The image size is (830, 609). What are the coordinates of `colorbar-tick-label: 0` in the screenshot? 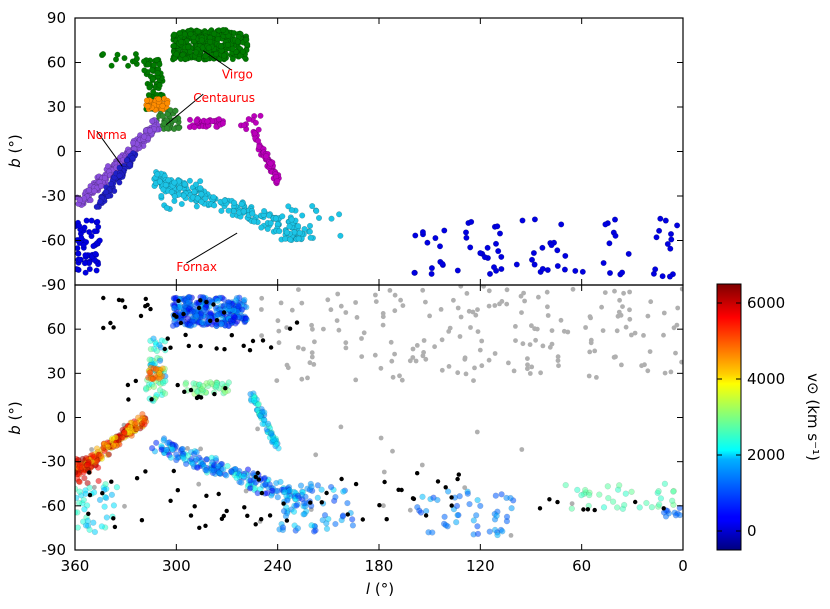 It's located at (752, 531).